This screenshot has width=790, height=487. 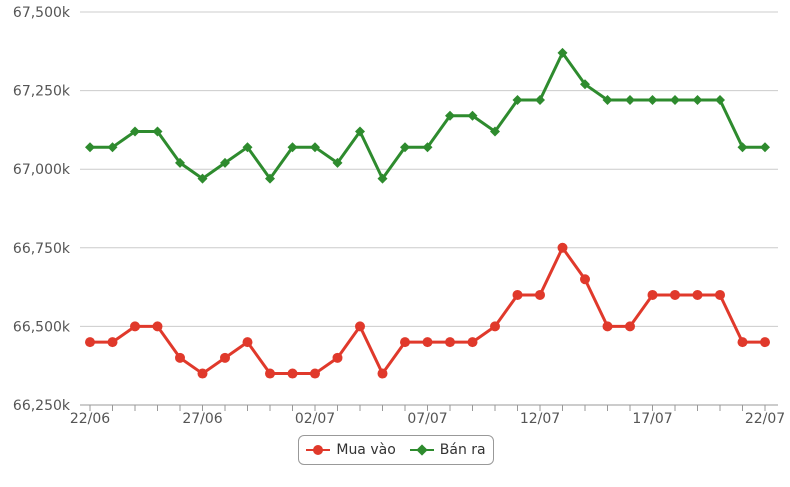 What do you see at coordinates (90, 419) in the screenshot?
I see `x-tick-label-0: 22/06` at bounding box center [90, 419].